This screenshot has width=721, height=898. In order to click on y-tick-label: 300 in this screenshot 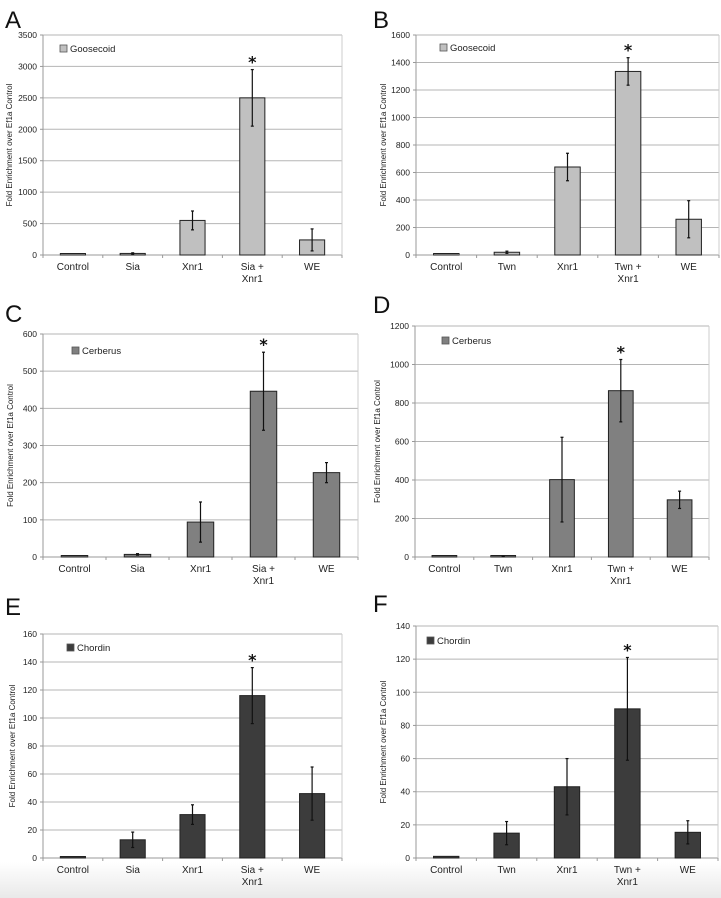, I will do `click(30, 446)`.